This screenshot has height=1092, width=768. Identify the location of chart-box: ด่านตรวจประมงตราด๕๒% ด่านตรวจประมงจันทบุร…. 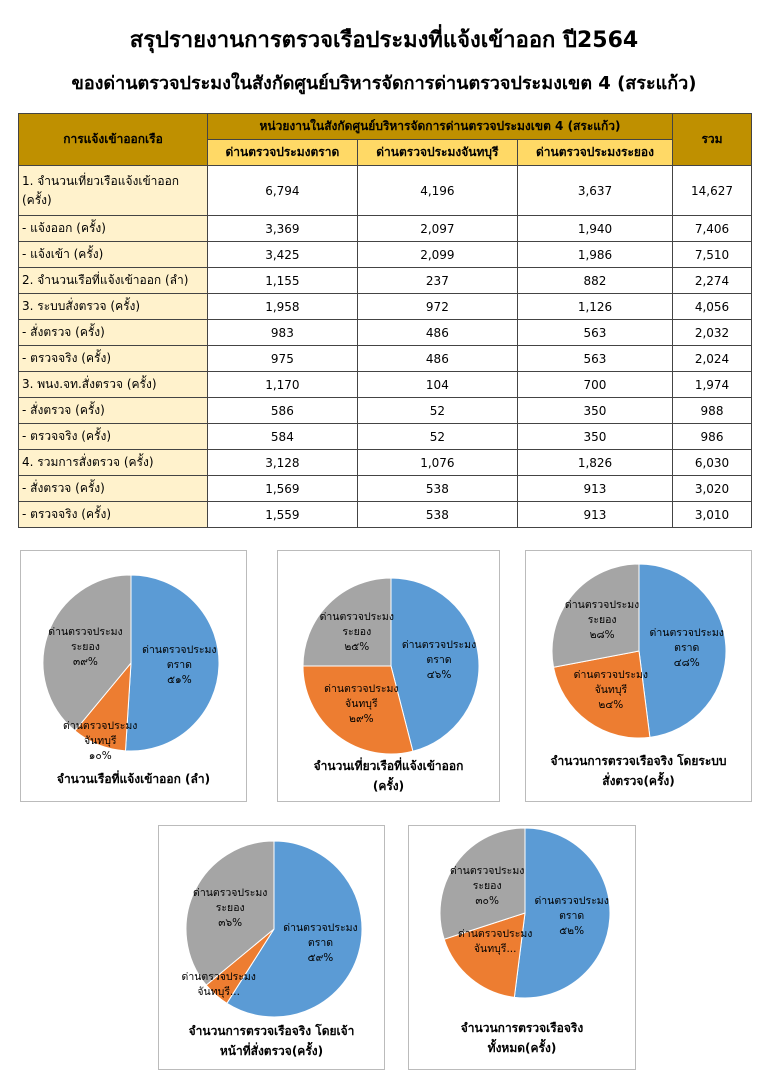
(522, 947).